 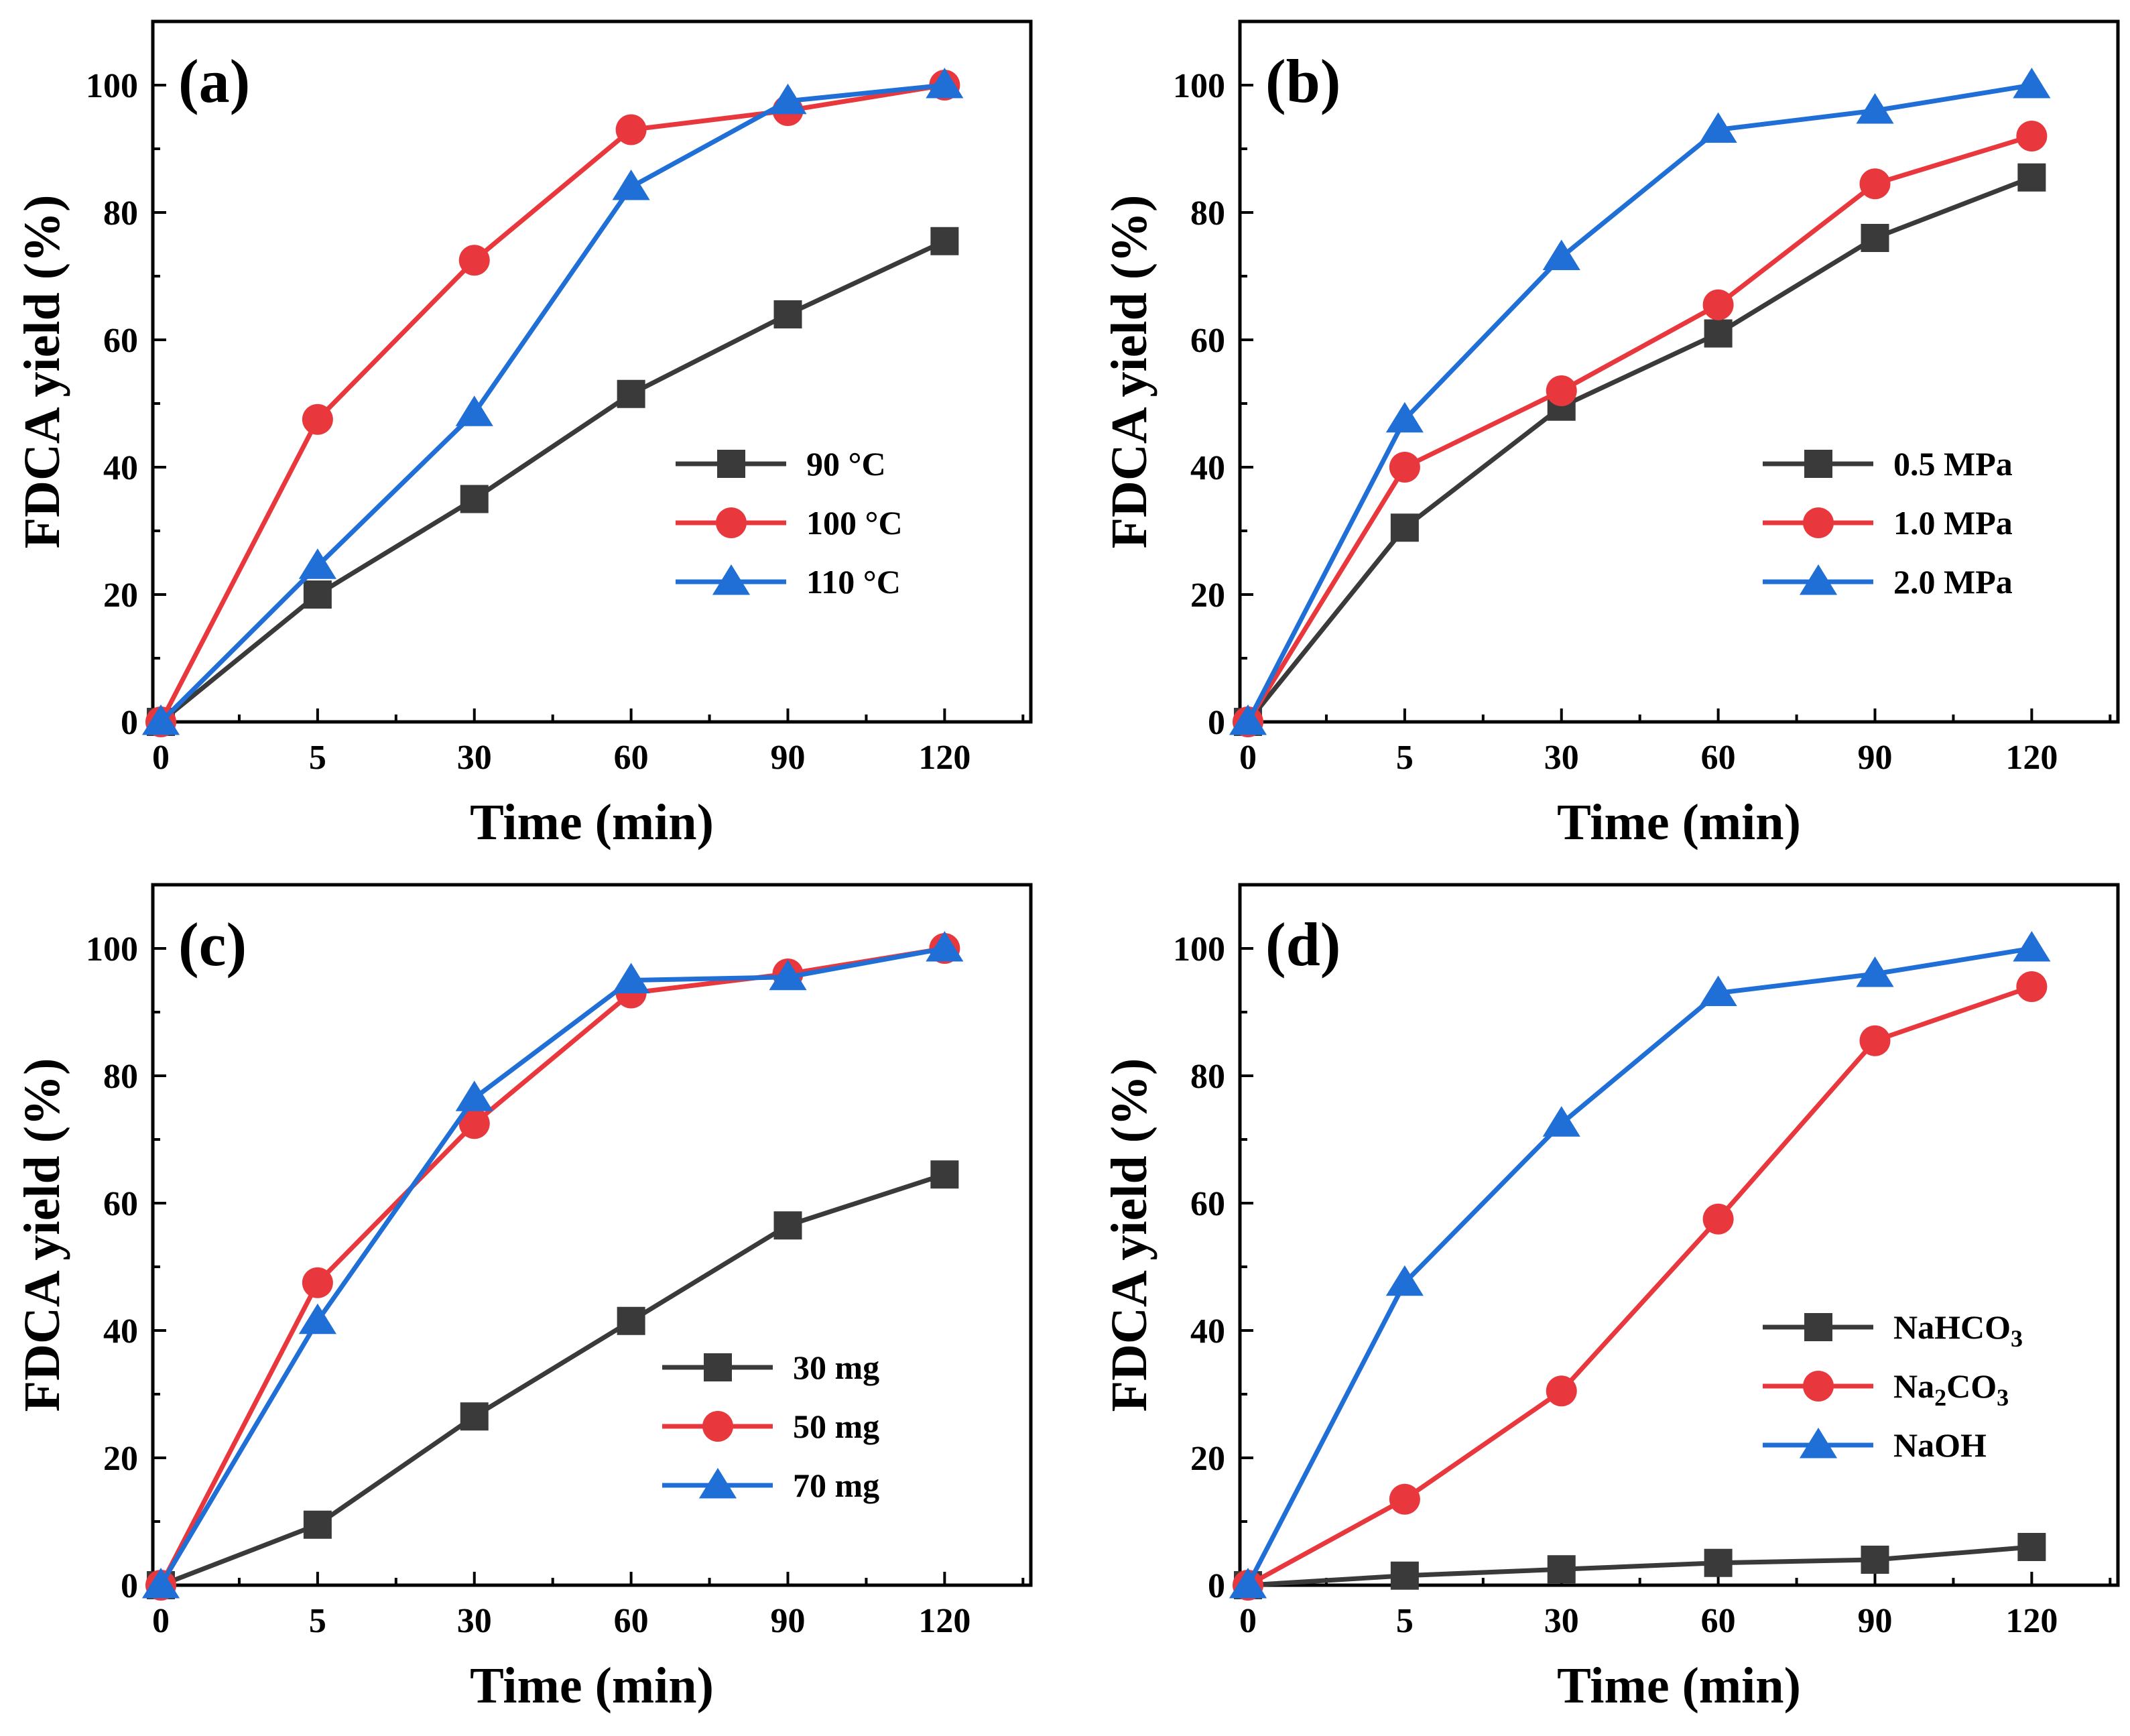 I want to click on panel-label: (d), so click(x=1303, y=944).